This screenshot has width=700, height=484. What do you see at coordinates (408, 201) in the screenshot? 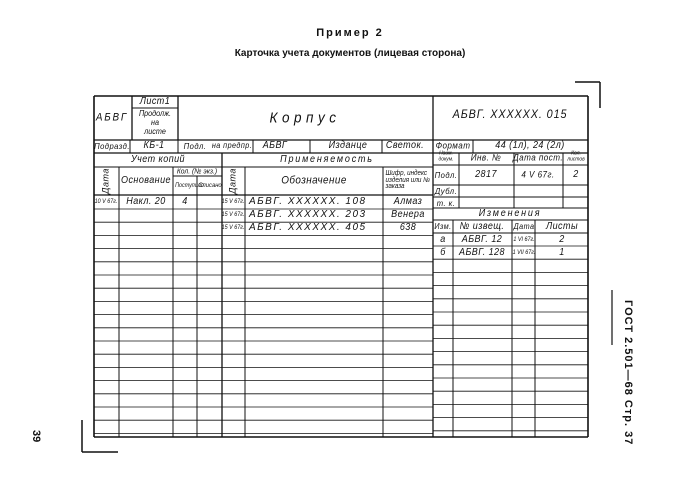
I see `applicability-row-code: Алмаз` at bounding box center [408, 201].